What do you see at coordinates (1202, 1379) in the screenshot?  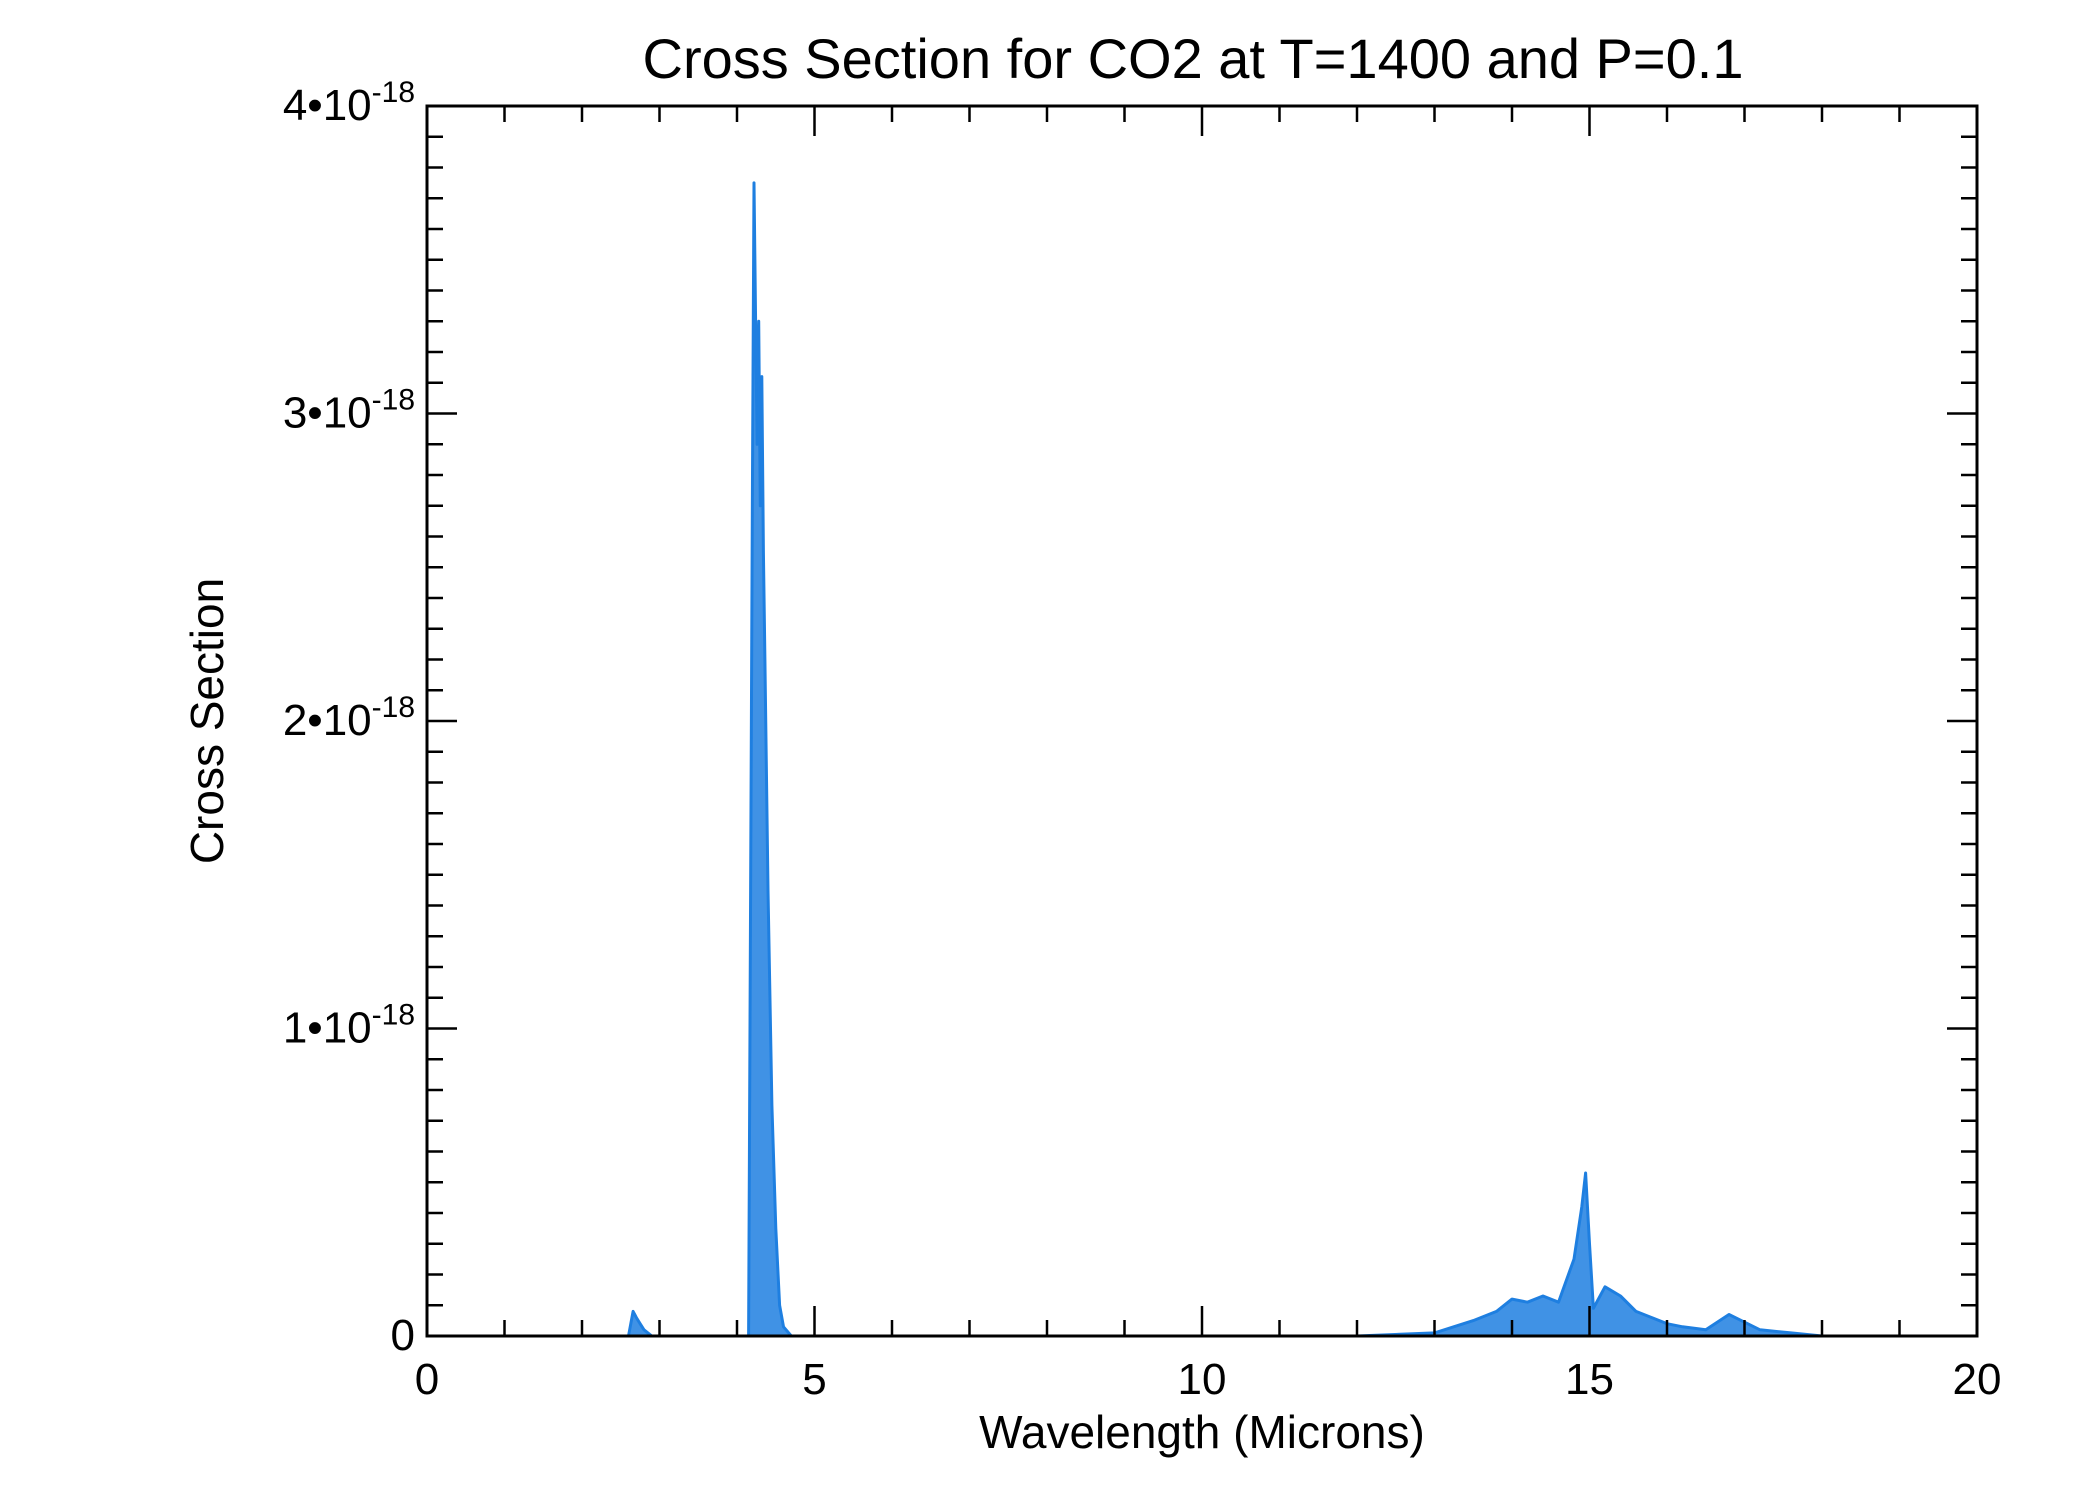 I see `x-tick-label: 10` at bounding box center [1202, 1379].